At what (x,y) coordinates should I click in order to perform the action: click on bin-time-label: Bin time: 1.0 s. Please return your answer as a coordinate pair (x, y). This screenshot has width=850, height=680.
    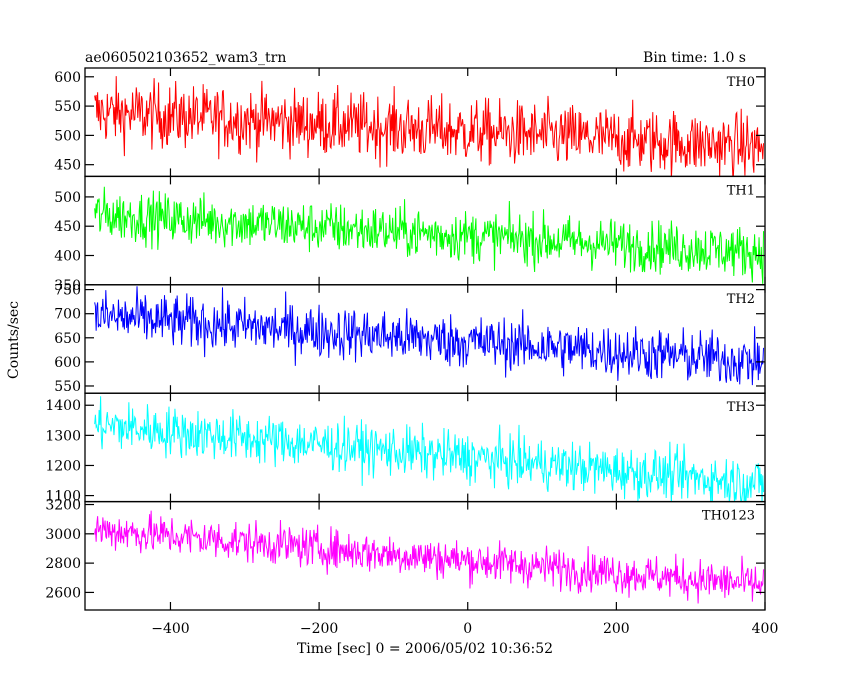
    Looking at the image, I should click on (694, 58).